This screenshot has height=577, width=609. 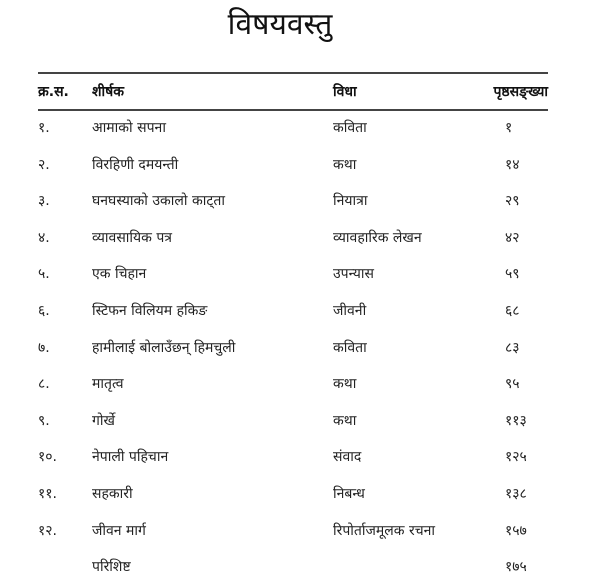 What do you see at coordinates (119, 530) in the screenshot?
I see `row-title: जीवन मार्ग` at bounding box center [119, 530].